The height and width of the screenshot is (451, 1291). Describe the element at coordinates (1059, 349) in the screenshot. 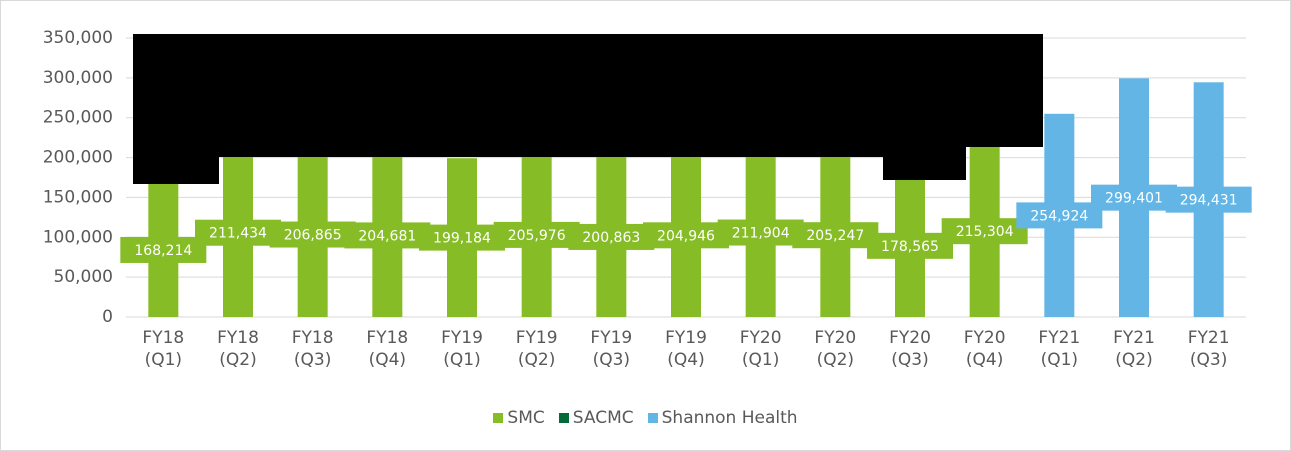

I see `x-tick-label: FY21 (Q1)` at that location.